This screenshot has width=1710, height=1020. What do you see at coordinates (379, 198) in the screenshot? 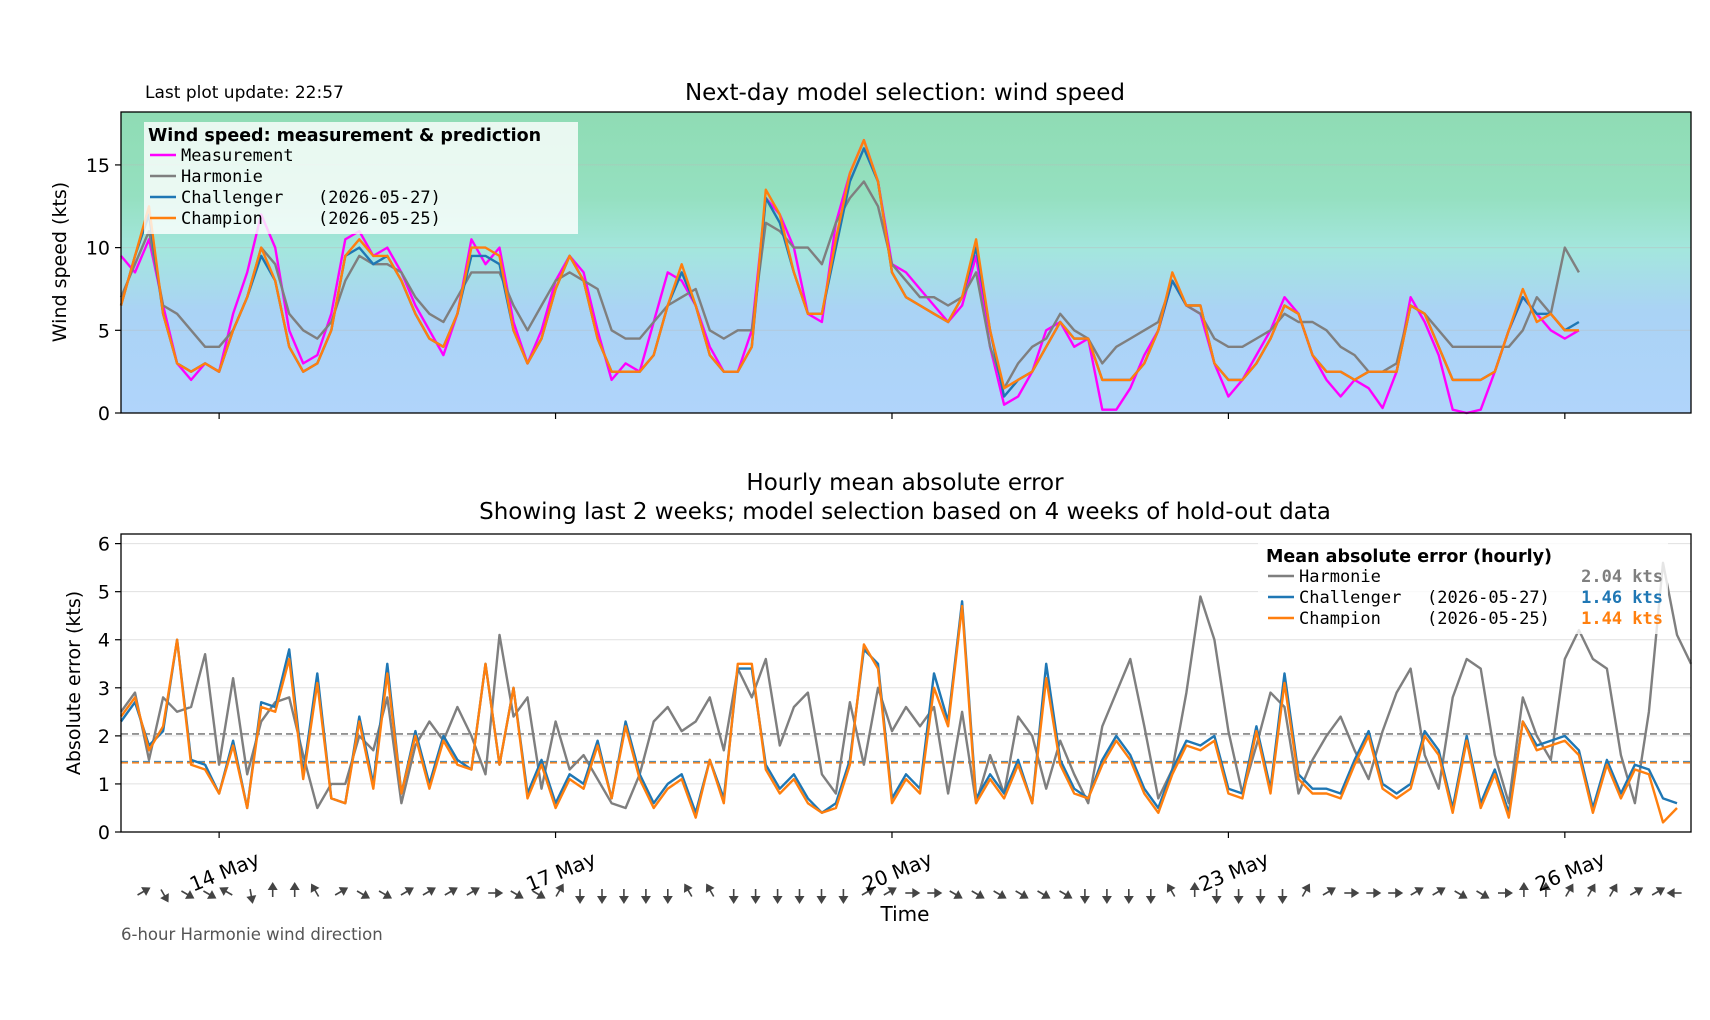
I see `legend-detail-challenger: (2026-05-27)` at bounding box center [379, 198].